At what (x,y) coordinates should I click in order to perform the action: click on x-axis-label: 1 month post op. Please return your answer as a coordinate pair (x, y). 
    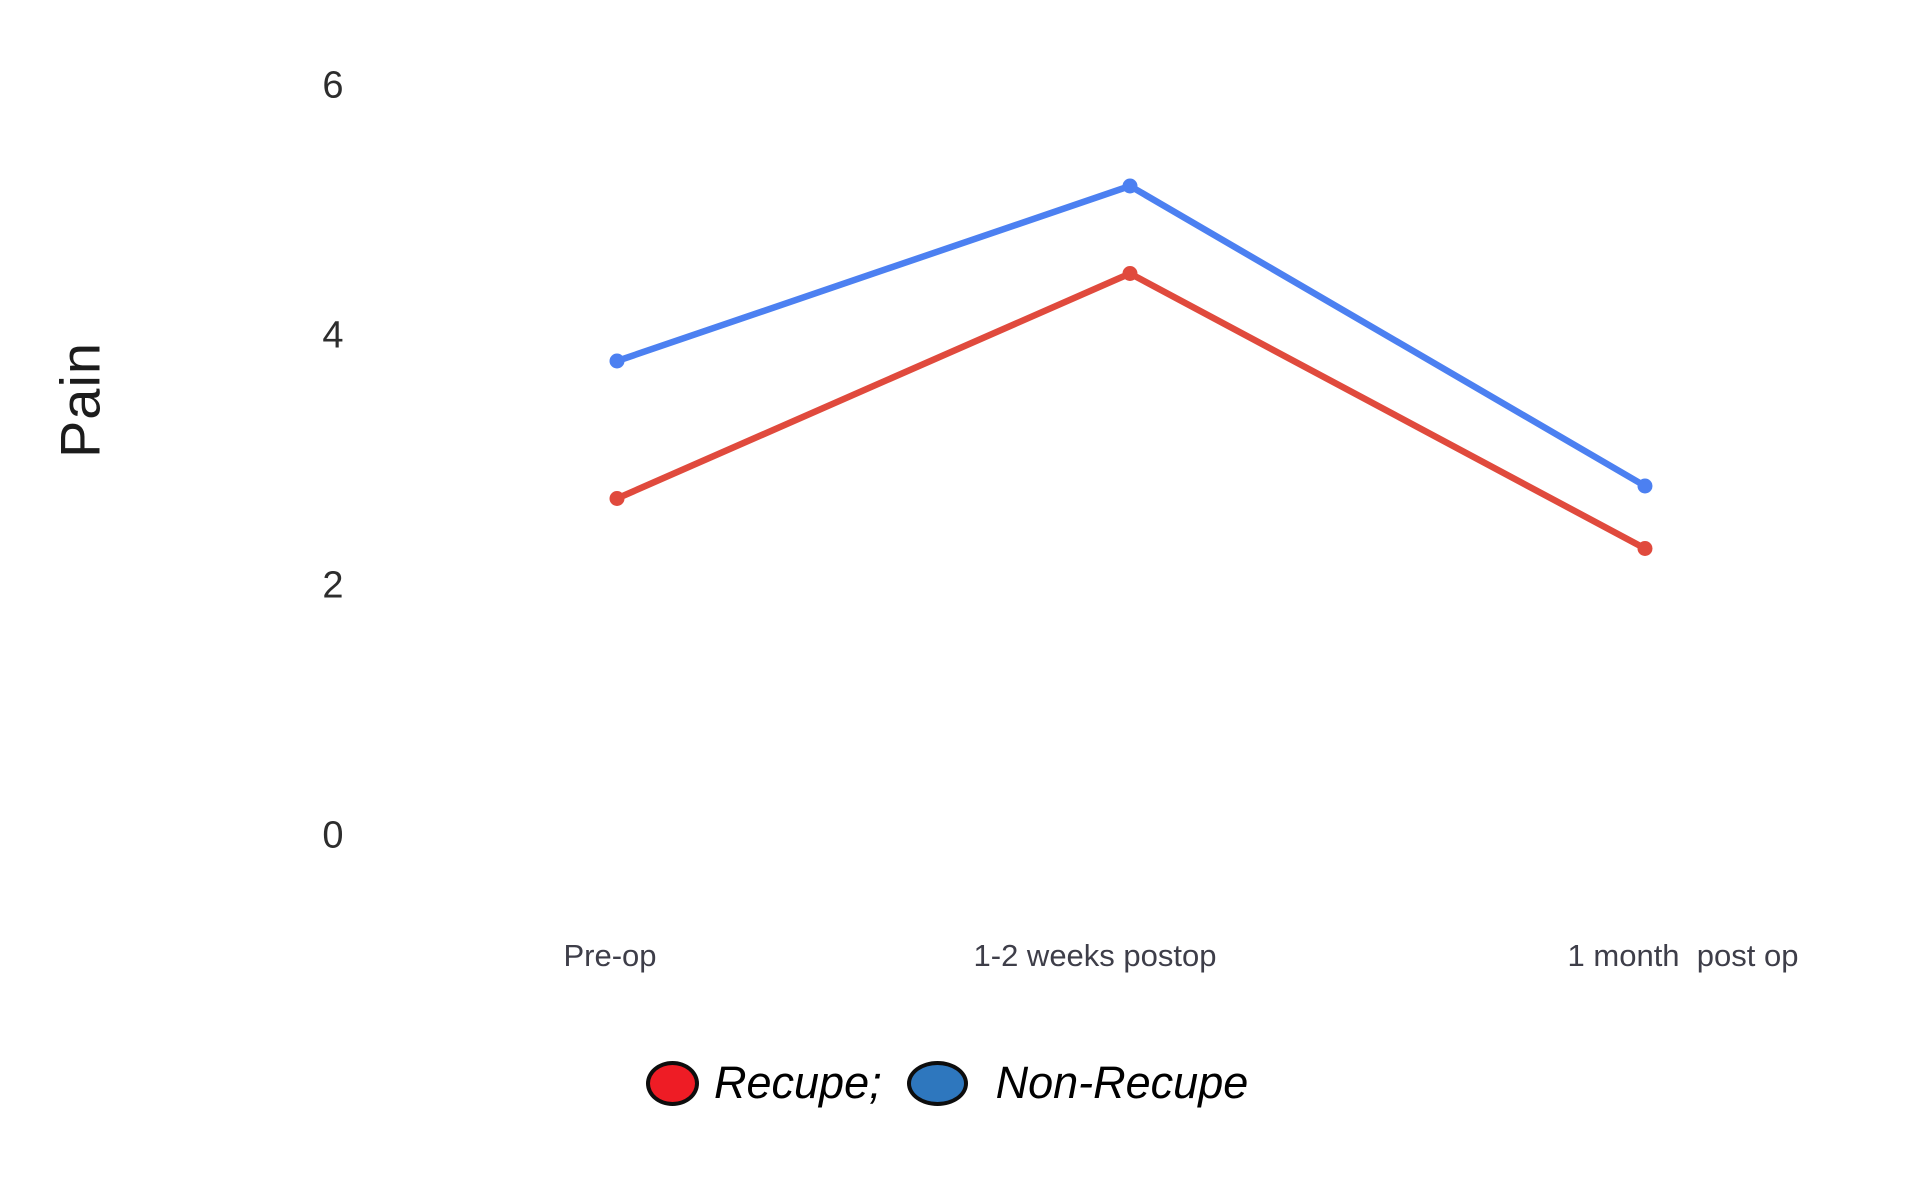
    Looking at the image, I should click on (1683, 955).